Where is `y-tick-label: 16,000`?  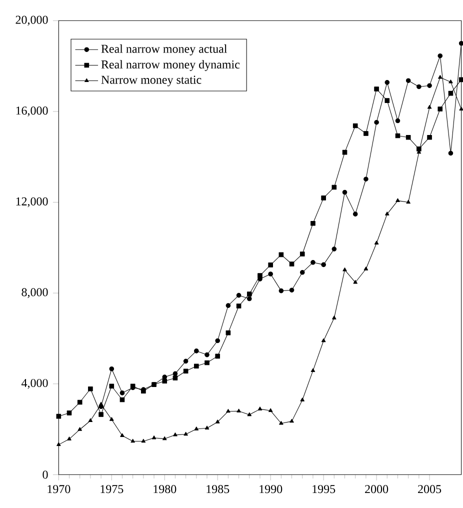 y-tick-label: 16,000 is located at coordinates (32, 111).